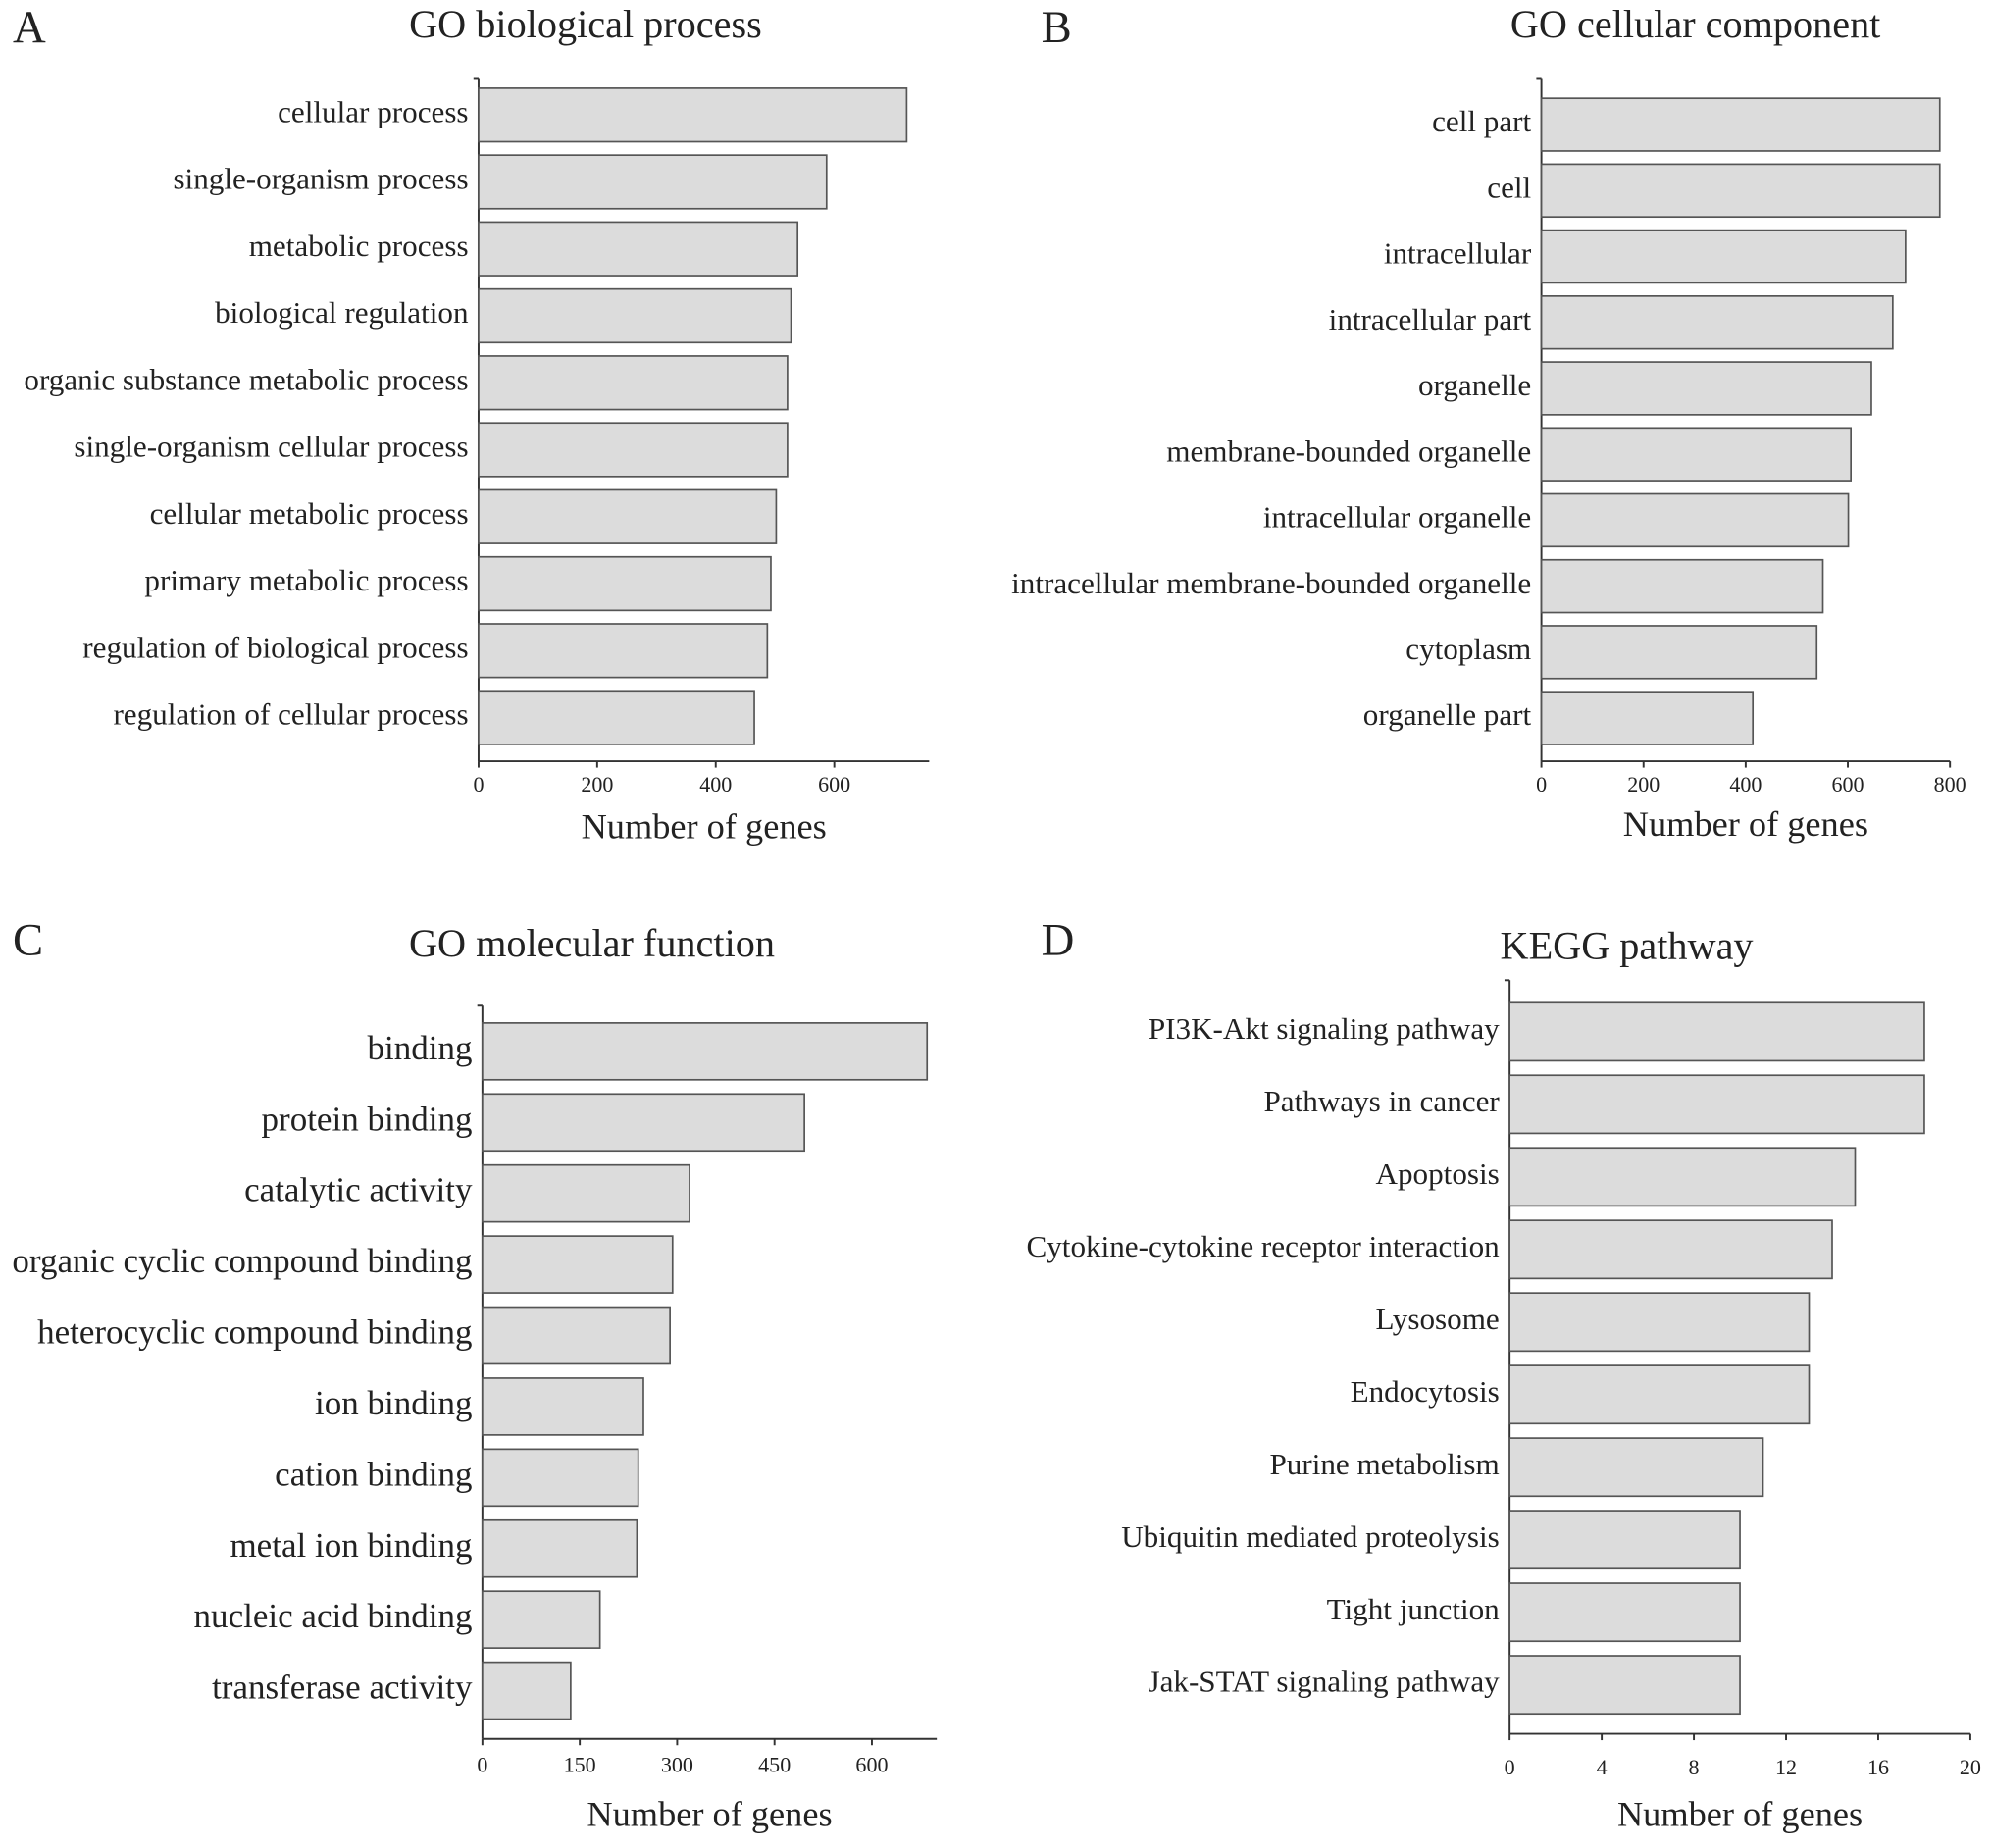  Describe the element at coordinates (1438, 1173) in the screenshot. I see `y-tick-label: Apoptosis` at that location.